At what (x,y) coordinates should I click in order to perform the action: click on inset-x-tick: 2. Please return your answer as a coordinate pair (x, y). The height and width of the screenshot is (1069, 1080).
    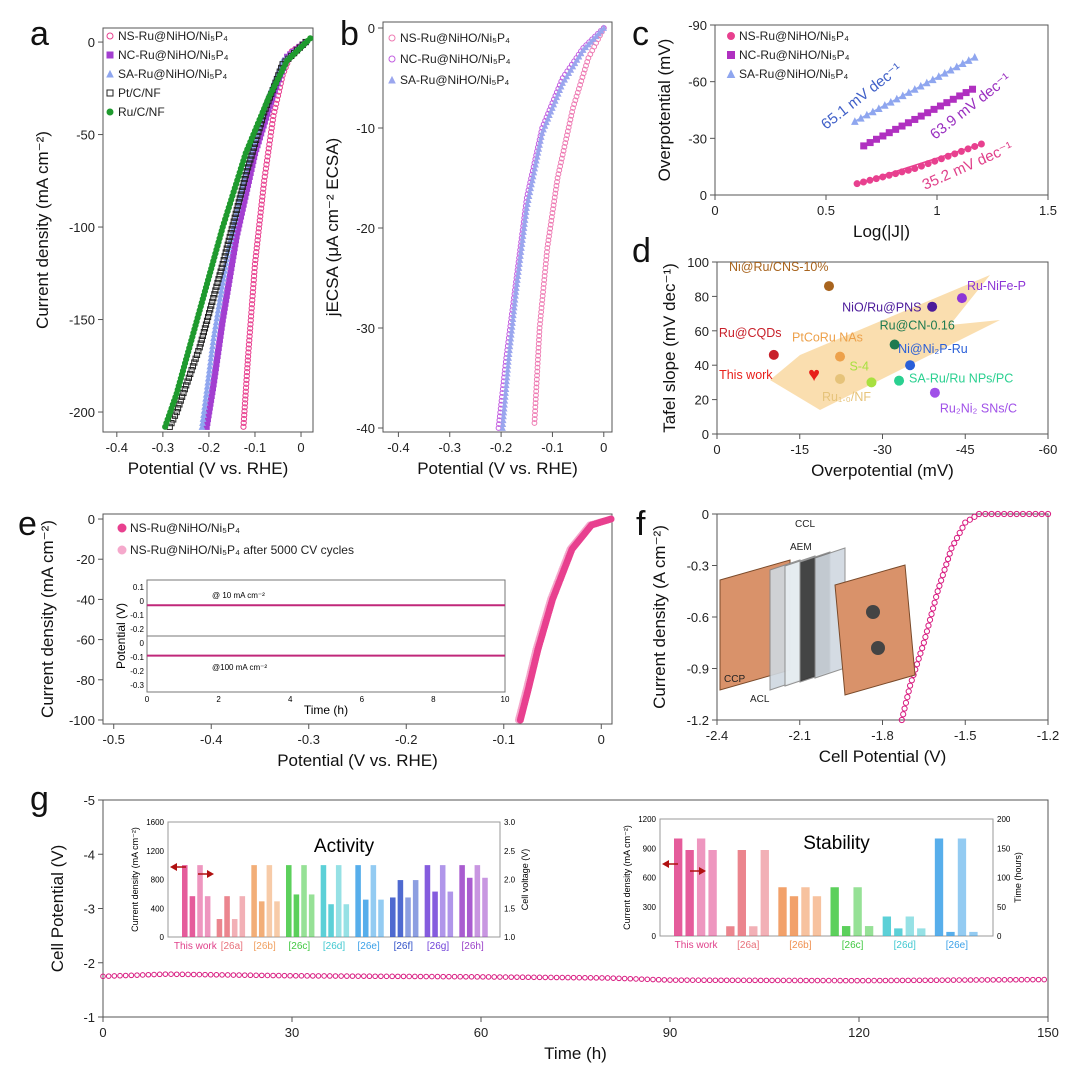
    Looking at the image, I should click on (218, 699).